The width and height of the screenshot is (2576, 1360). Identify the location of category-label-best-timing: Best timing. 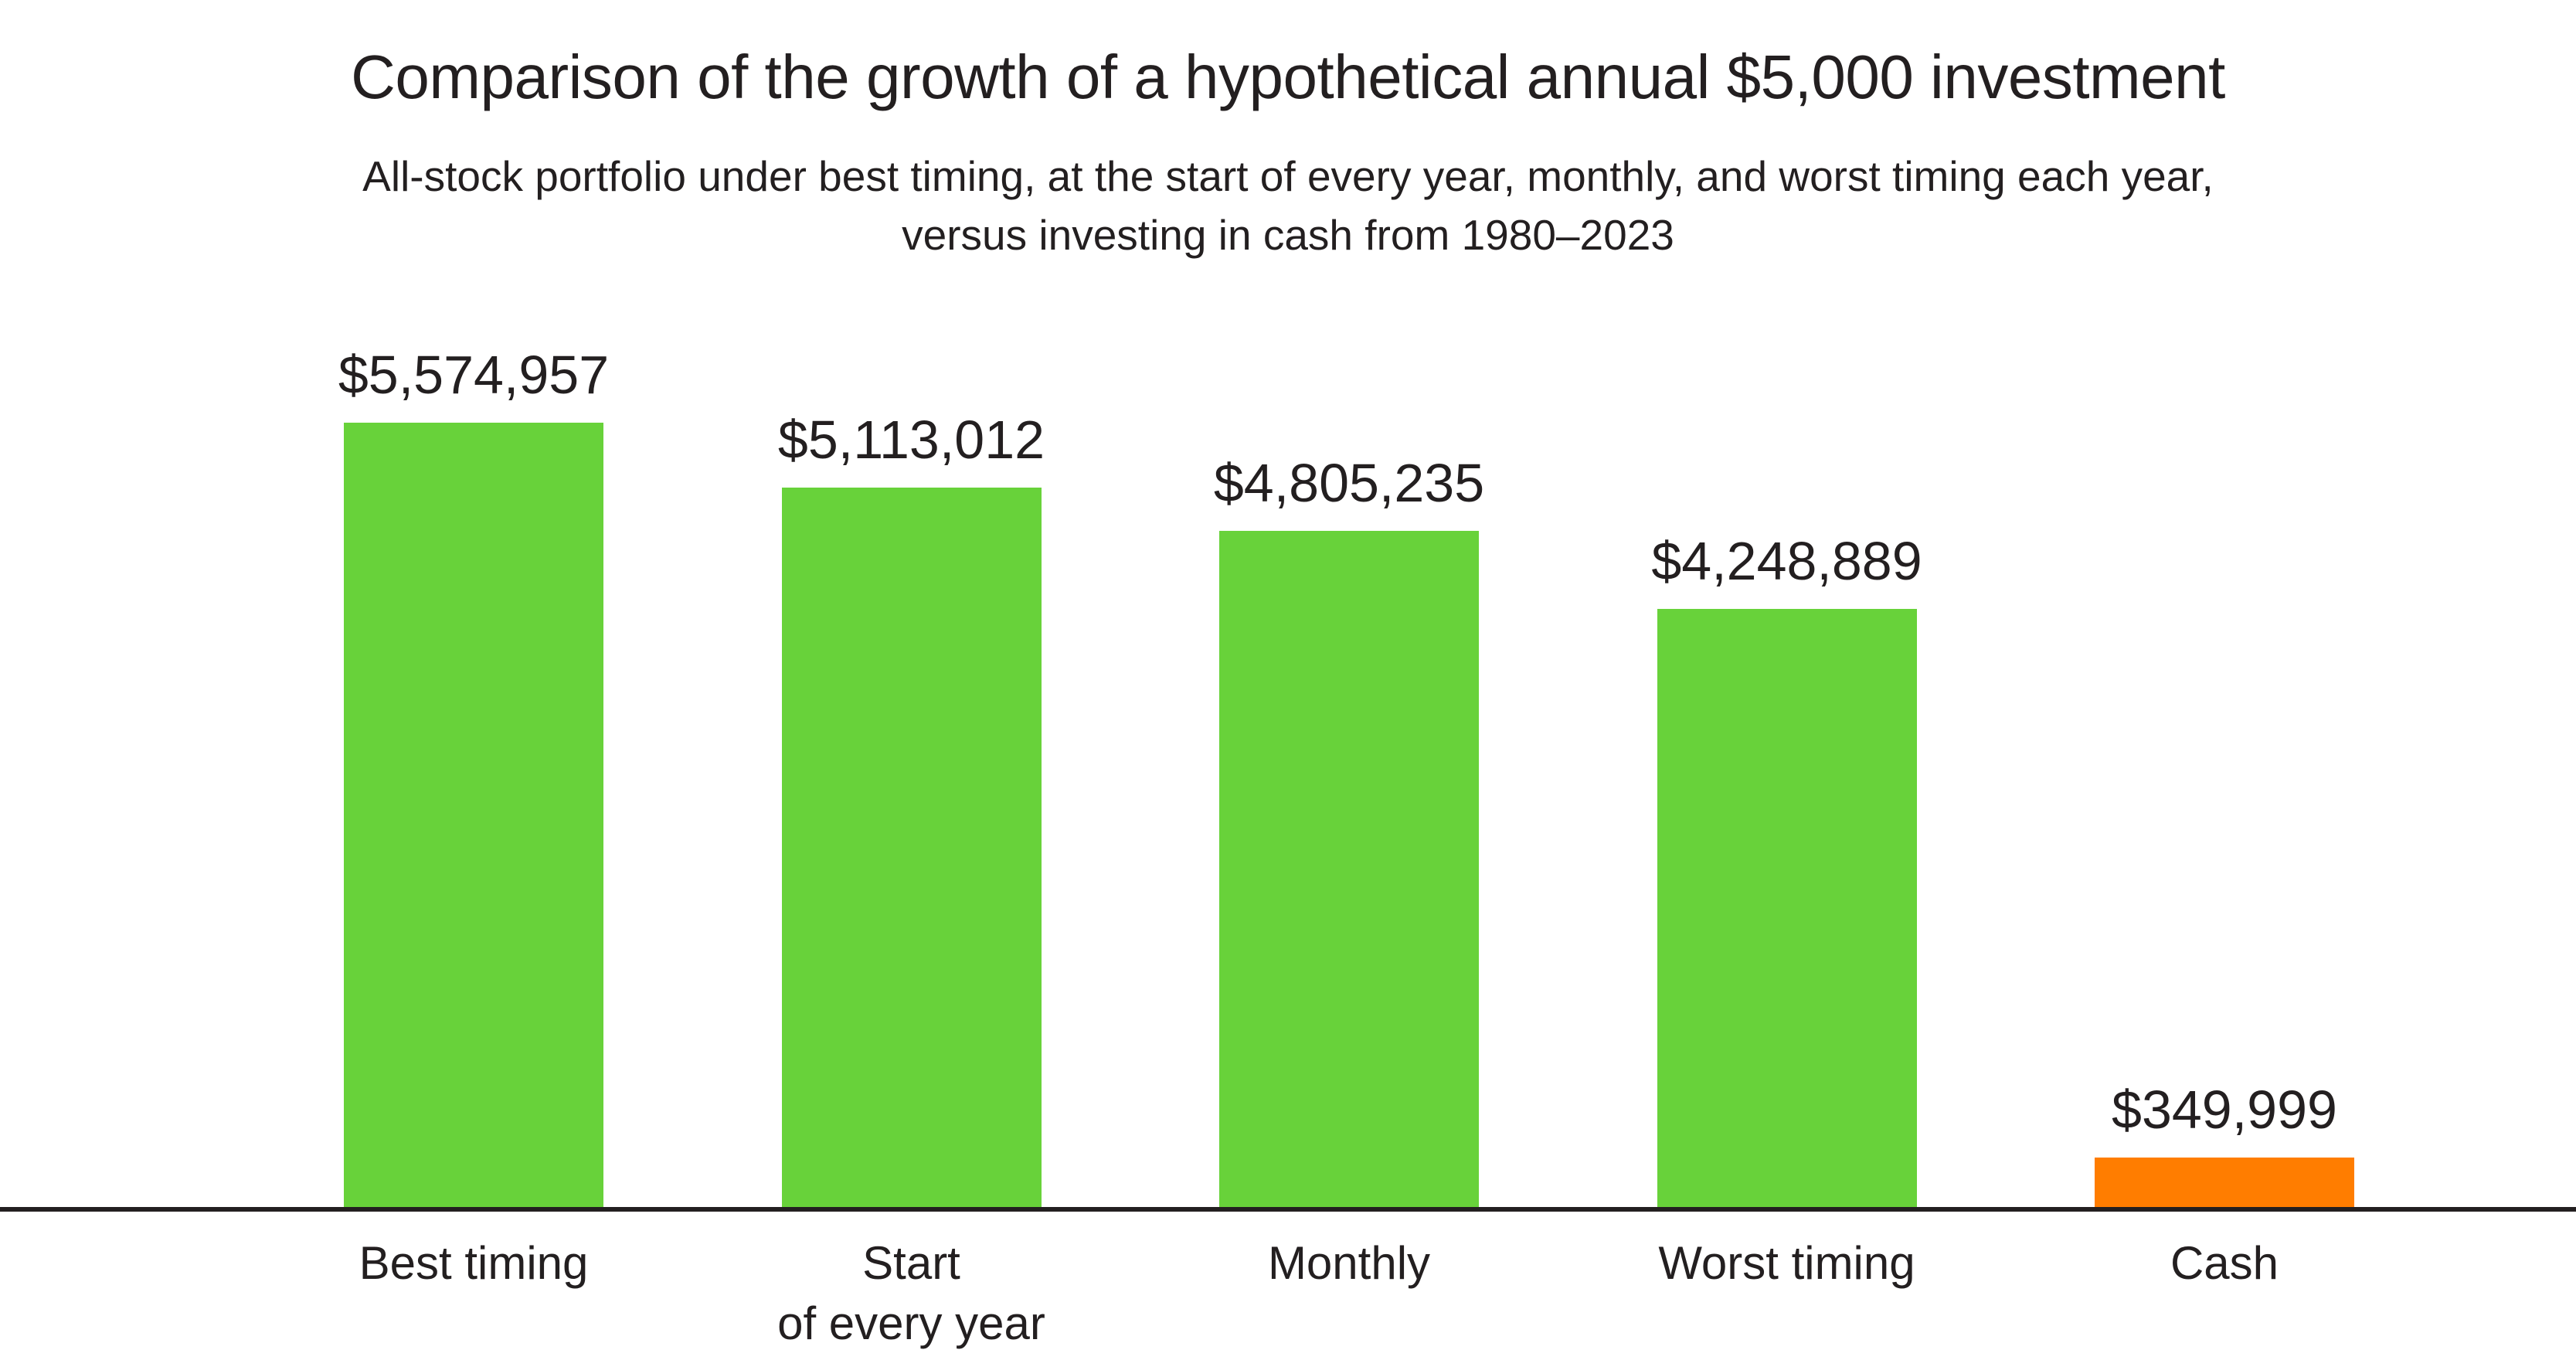
(474, 1263).